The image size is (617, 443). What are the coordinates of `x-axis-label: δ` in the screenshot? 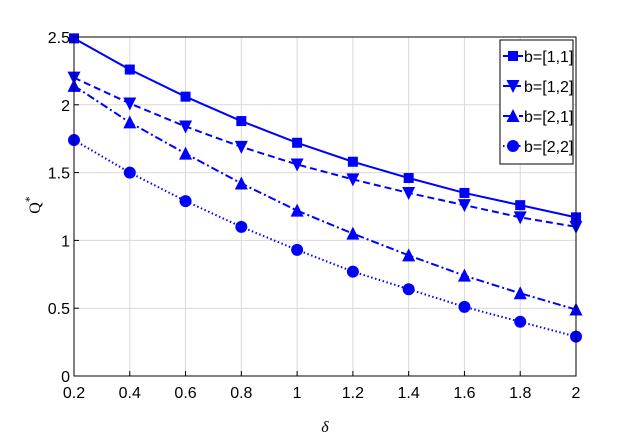 It's located at (325, 427).